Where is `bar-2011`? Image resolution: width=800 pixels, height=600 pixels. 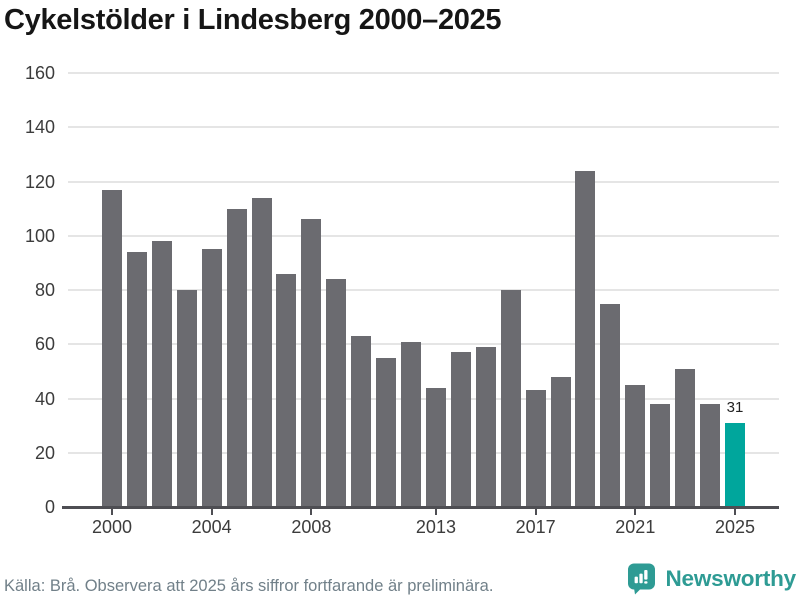
bar-2011 is located at coordinates (386, 432).